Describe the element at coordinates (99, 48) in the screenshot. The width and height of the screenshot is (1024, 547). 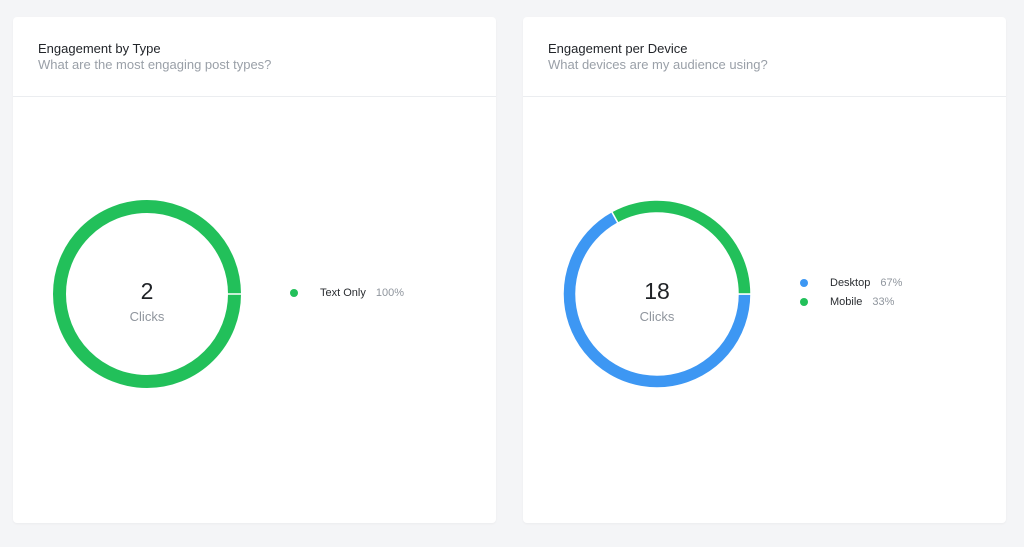
I see `card-title: Engagement by Type` at that location.